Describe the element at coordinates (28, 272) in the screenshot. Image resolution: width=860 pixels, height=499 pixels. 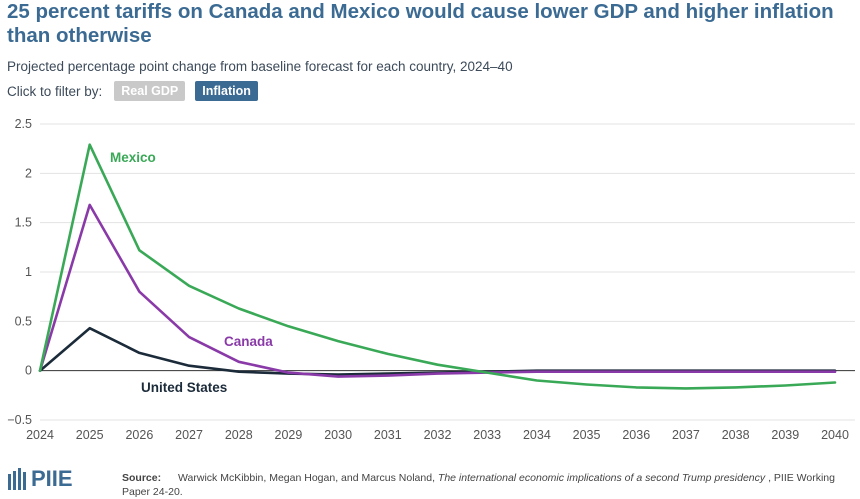
I see `y-tick-label: 1` at that location.